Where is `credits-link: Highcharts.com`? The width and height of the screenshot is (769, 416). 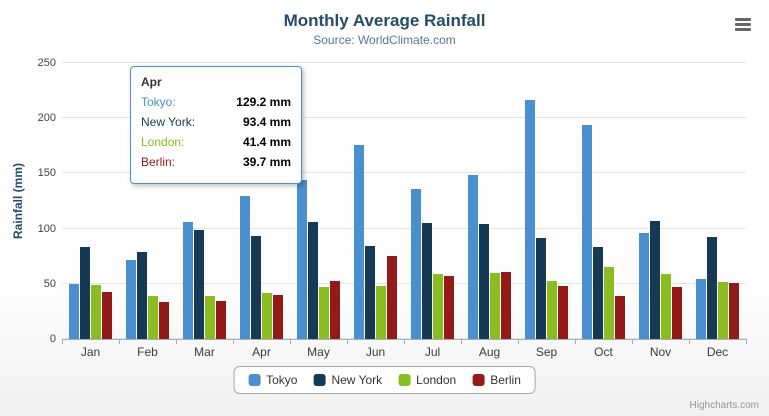
credits-link: Highcharts.com is located at coordinates (724, 405).